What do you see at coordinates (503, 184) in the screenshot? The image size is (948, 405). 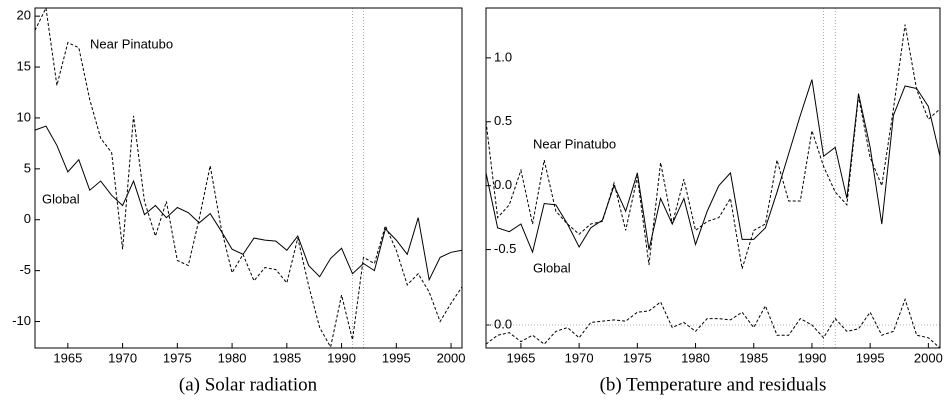 I see `y-tick-label: 0.0` at bounding box center [503, 184].